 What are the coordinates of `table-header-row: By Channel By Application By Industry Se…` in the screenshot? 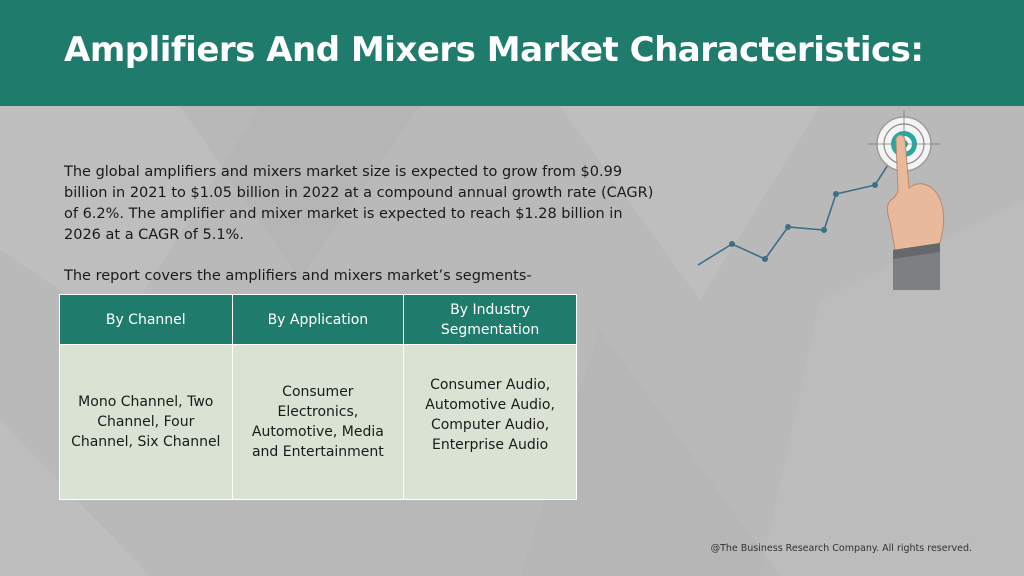 It's located at (318, 319).